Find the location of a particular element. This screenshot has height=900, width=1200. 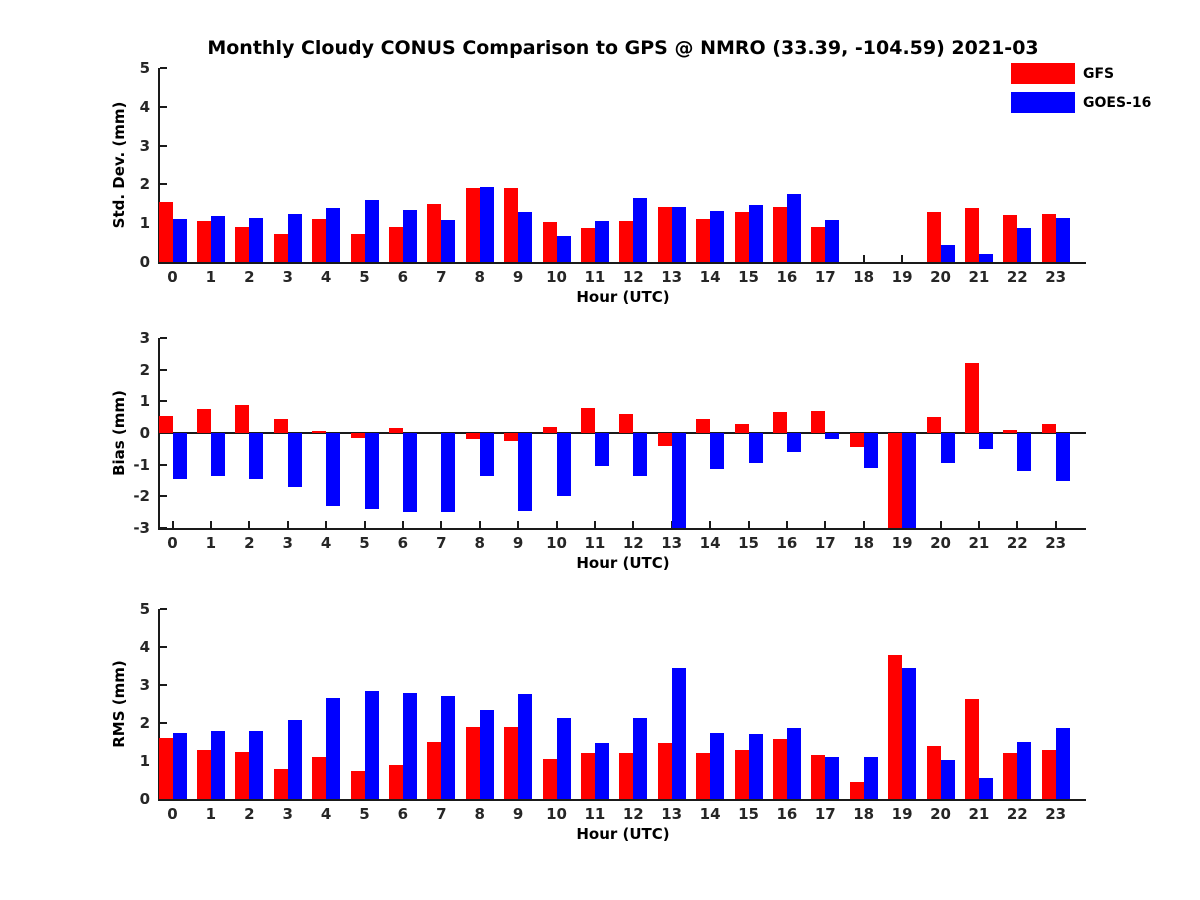

chart0-x-tick-label: 18 is located at coordinates (864, 277).